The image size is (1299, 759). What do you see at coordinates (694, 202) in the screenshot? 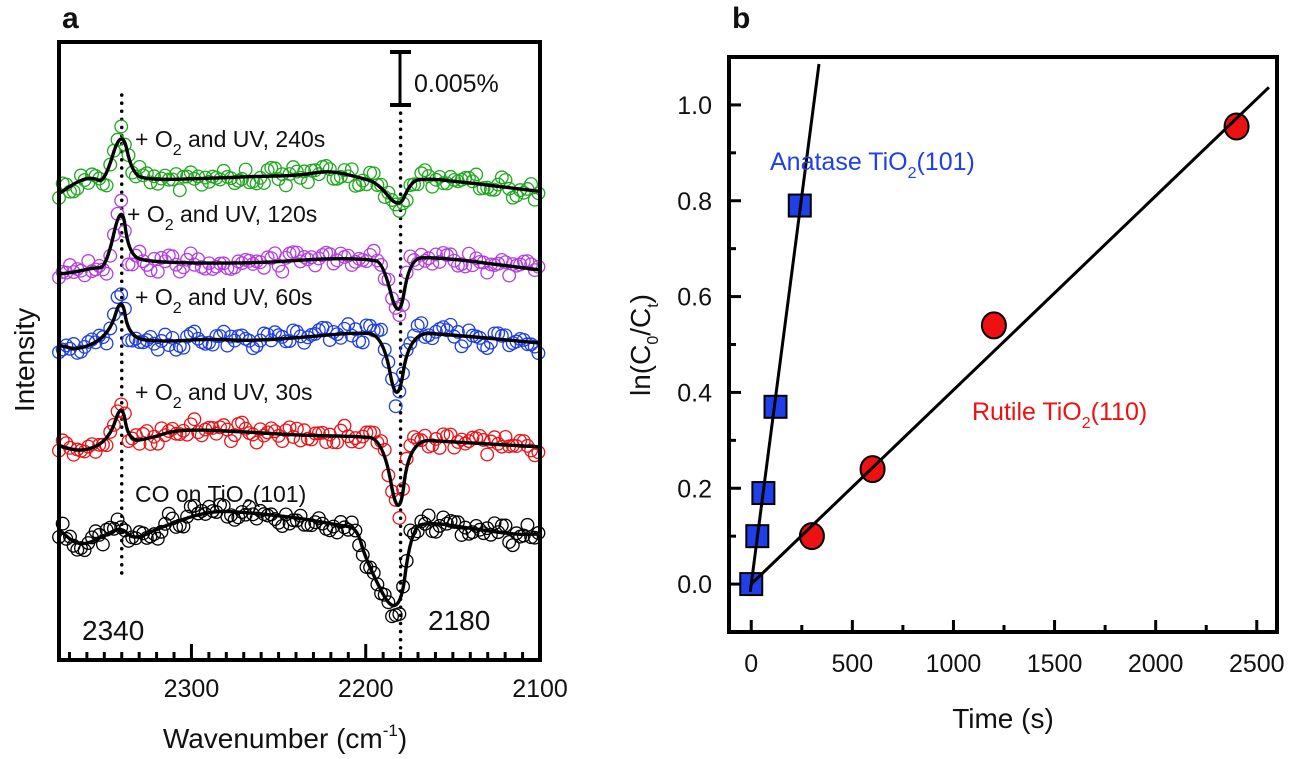
I see `y-tick-label-b: 0.8` at bounding box center [694, 202].